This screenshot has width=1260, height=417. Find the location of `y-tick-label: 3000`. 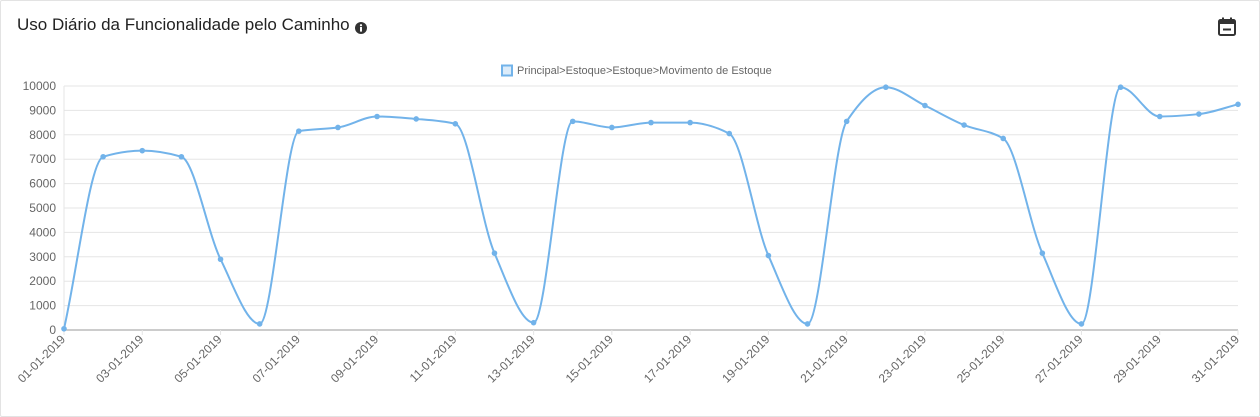

y-tick-label: 3000 is located at coordinates (42, 257).